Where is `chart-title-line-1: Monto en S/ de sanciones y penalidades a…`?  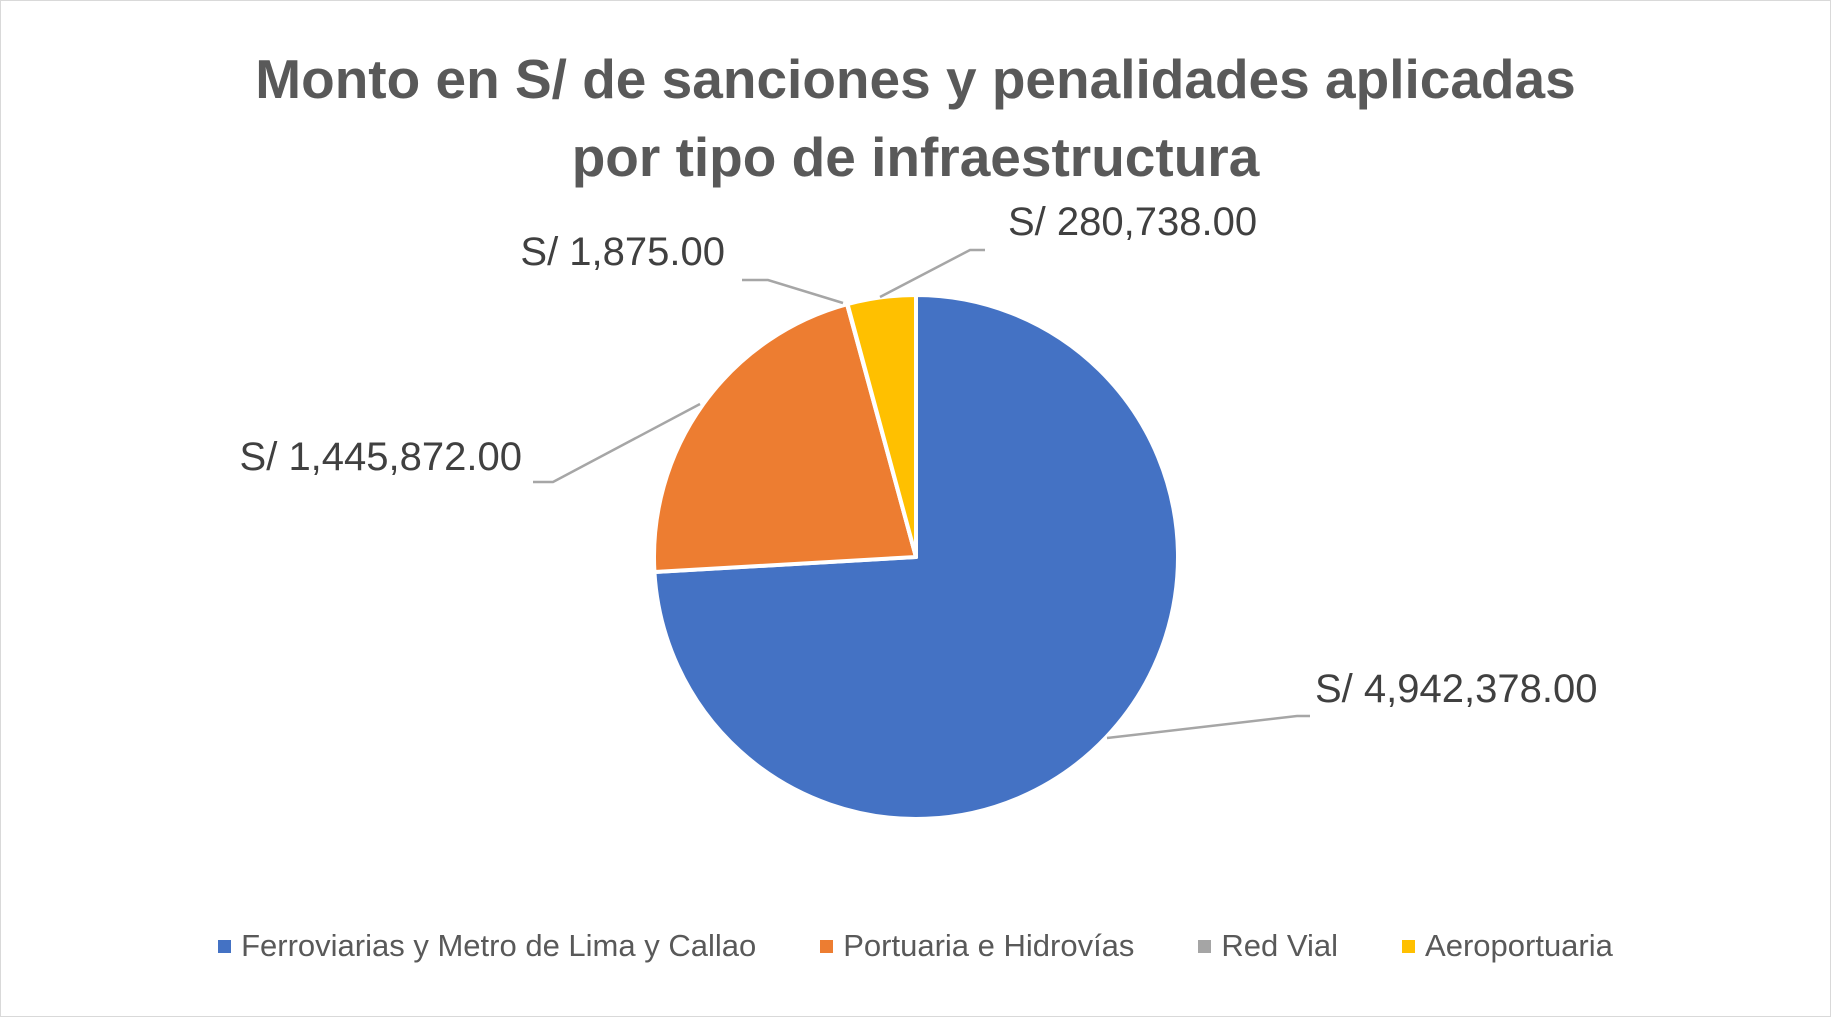 chart-title-line-1: Monto en S/ de sanciones y penalidades a… is located at coordinates (915, 79).